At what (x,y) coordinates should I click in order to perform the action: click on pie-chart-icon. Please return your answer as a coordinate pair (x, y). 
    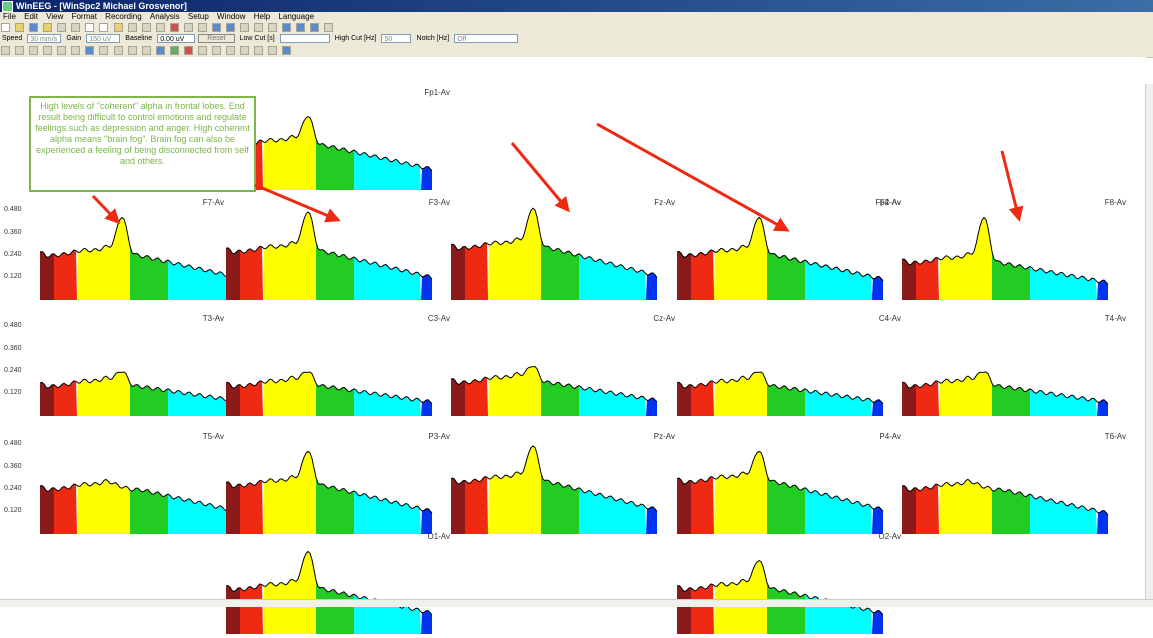
    Looking at the image, I should click on (174, 50).